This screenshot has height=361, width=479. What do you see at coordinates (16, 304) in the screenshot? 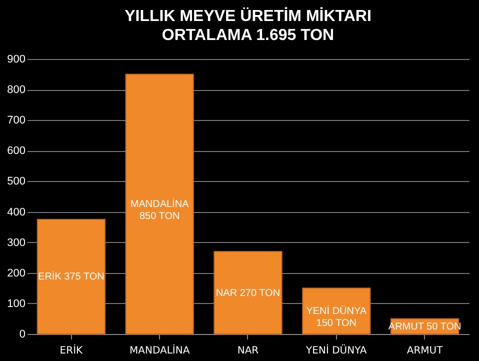
I see `y-tick-label: 100` at bounding box center [16, 304].